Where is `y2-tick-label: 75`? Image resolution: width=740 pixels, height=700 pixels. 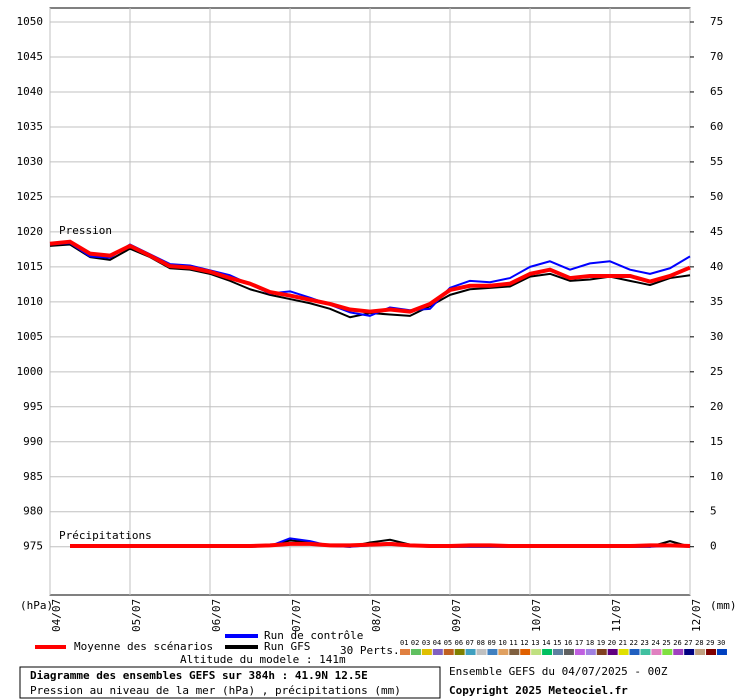 y2-tick-label: 75 is located at coordinates (716, 21).